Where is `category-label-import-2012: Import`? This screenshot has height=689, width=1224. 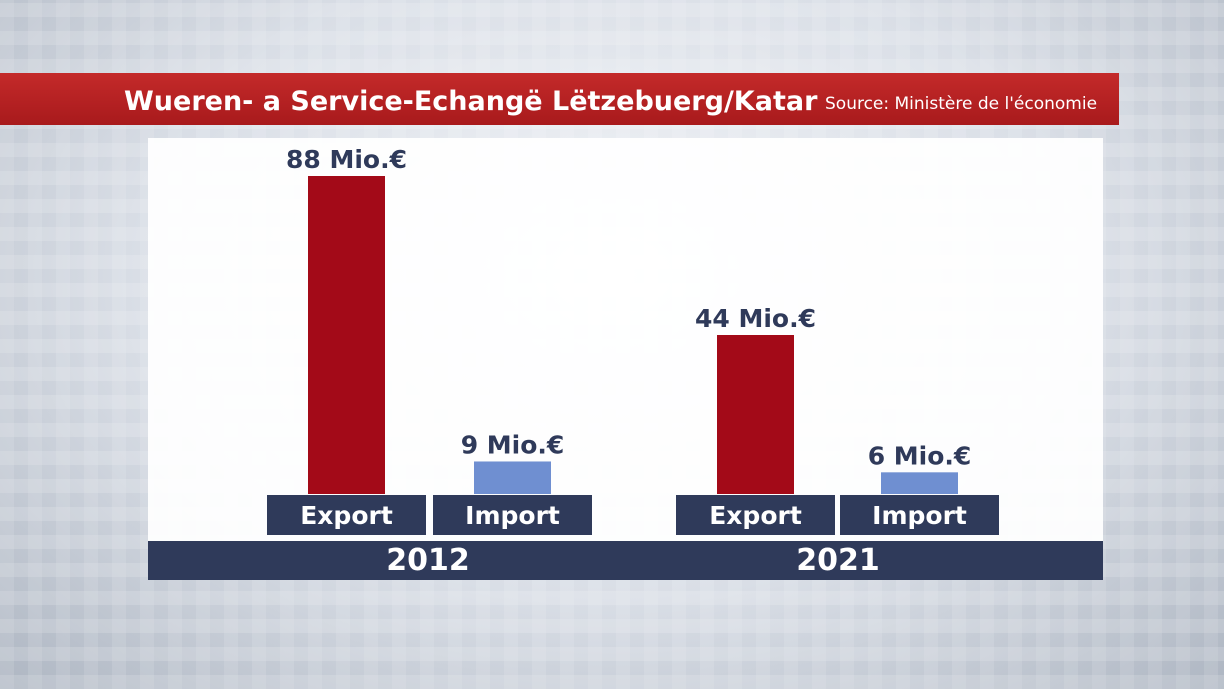 category-label-import-2012: Import is located at coordinates (512, 515).